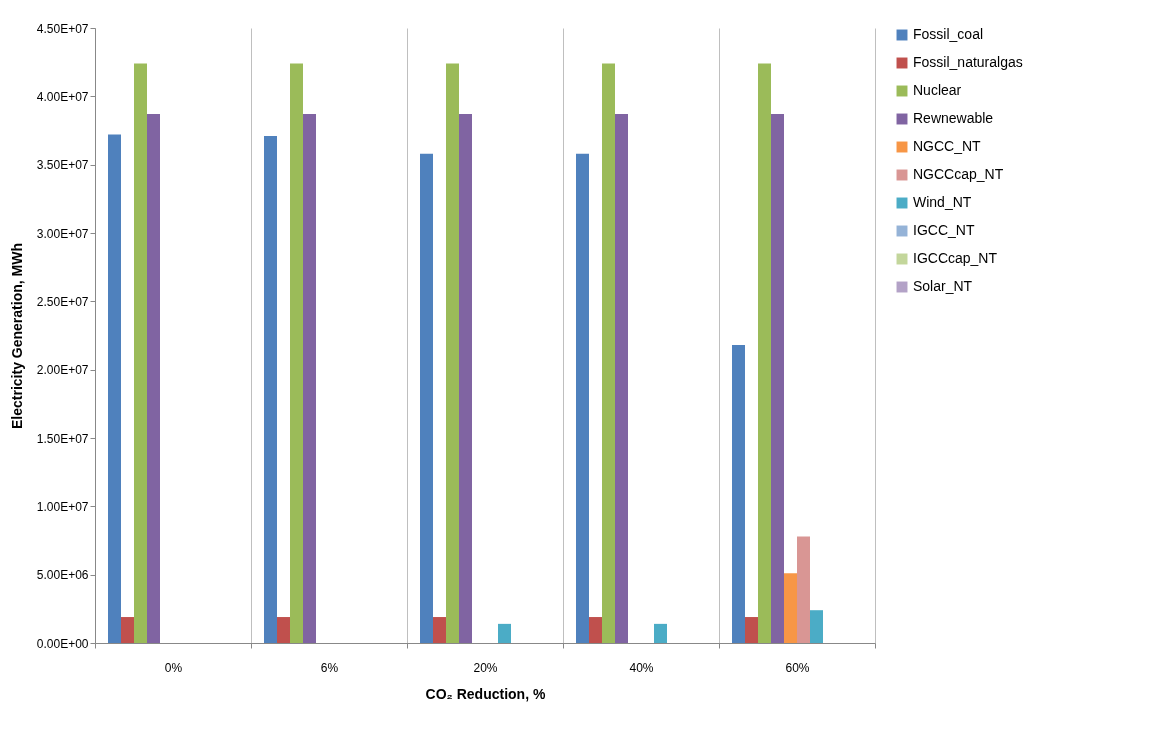  Describe the element at coordinates (62, 643) in the screenshot. I see `y-tick-label: 0.00E+00` at that location.